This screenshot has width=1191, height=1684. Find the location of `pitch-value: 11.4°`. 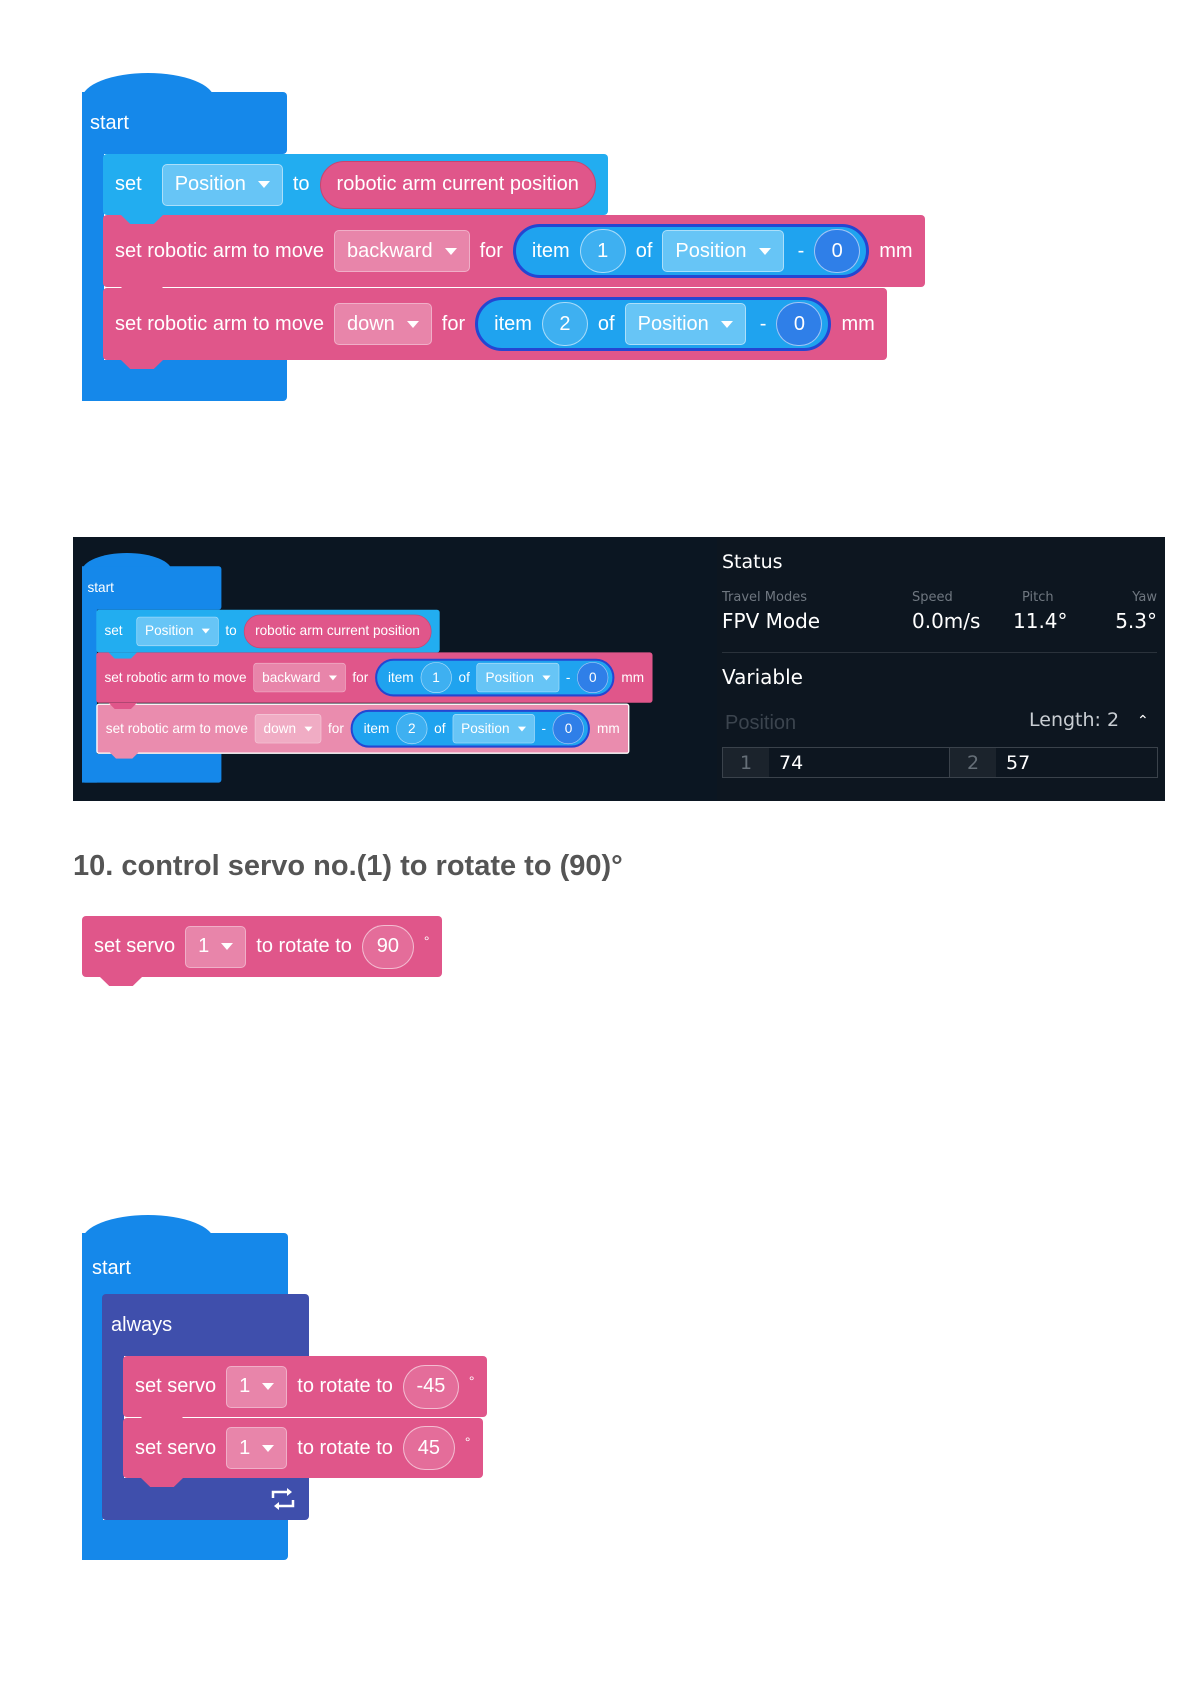

pitch-value: 11.4° is located at coordinates (1040, 621).